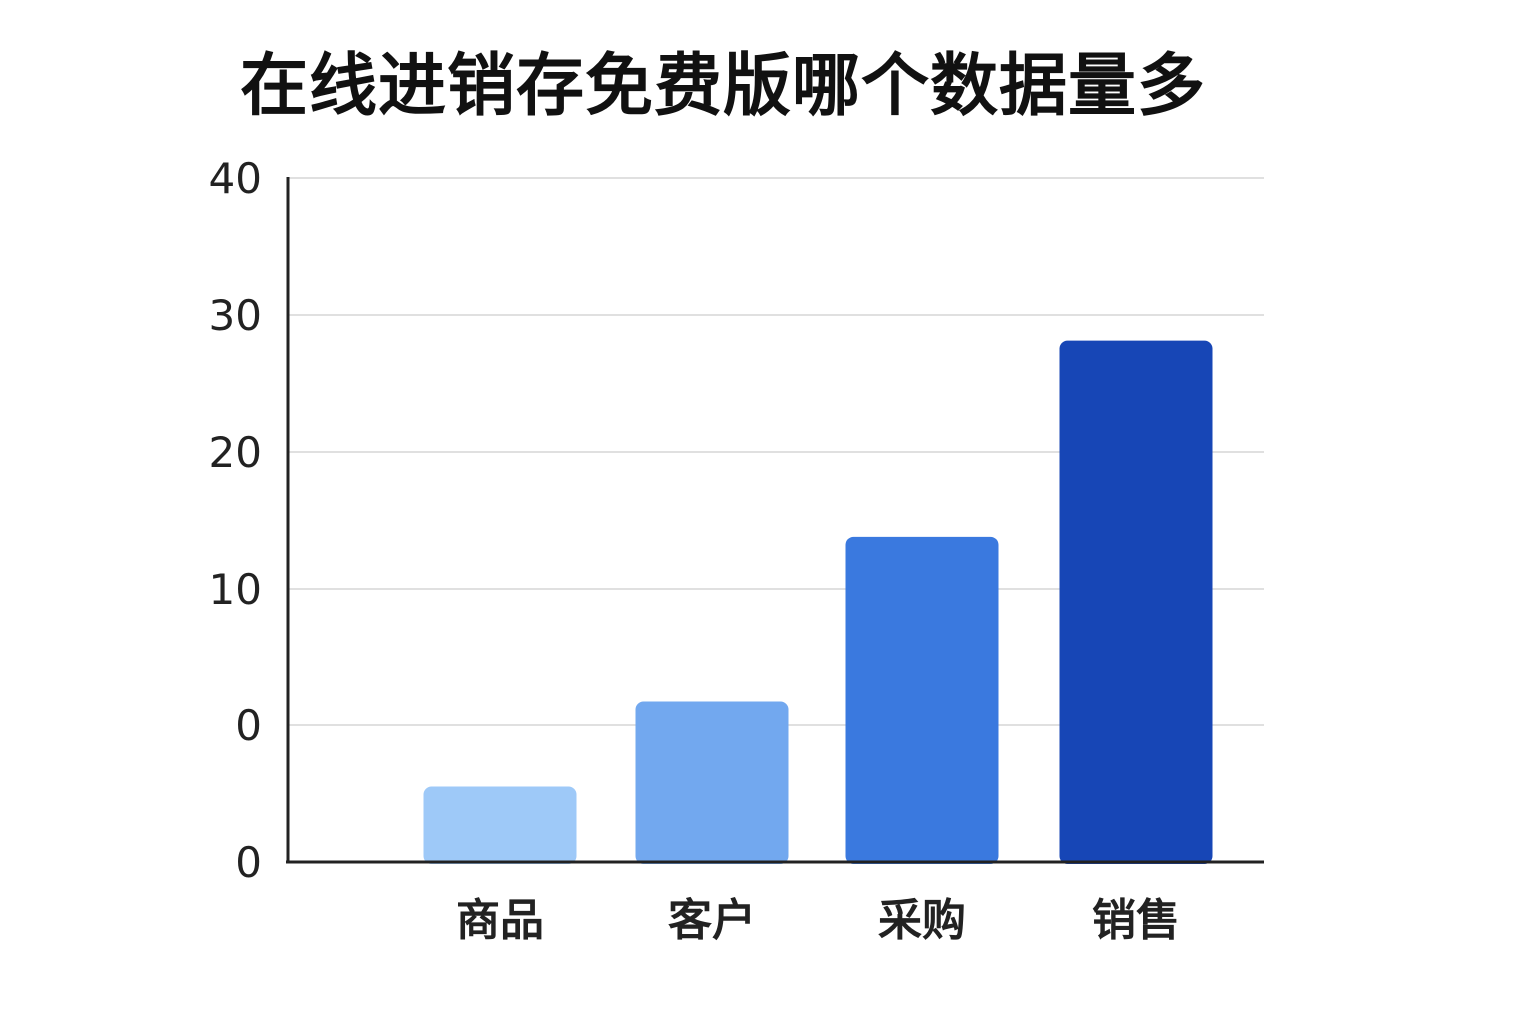 The width and height of the screenshot is (1536, 1024). Describe the element at coordinates (235, 178) in the screenshot. I see `y-tick-label: 40` at that location.